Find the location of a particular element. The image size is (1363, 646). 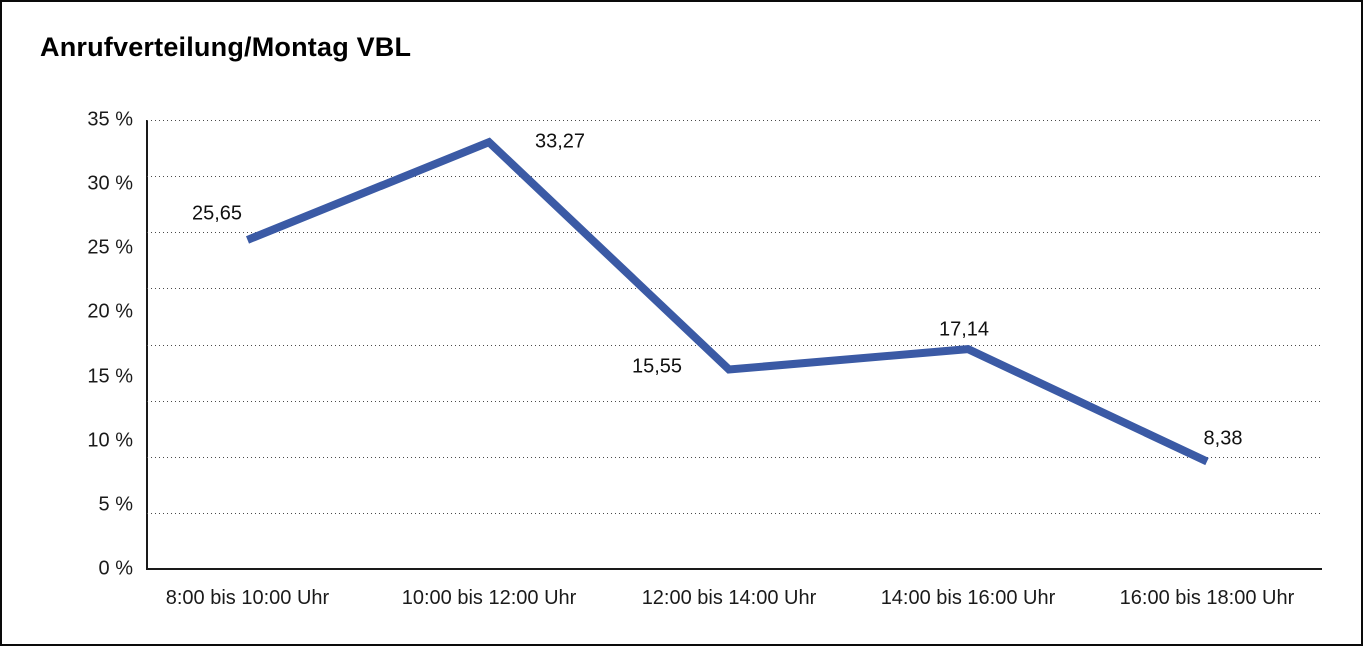

y-axis-tick-label: 0 % is located at coordinates (115, 568).